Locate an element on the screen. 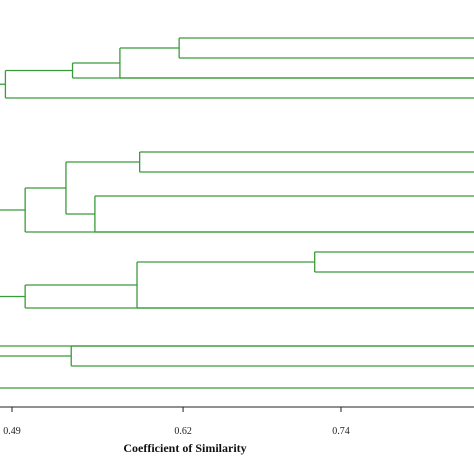 The width and height of the screenshot is (474, 474). x-tick-label: 0.74 is located at coordinates (341, 431).